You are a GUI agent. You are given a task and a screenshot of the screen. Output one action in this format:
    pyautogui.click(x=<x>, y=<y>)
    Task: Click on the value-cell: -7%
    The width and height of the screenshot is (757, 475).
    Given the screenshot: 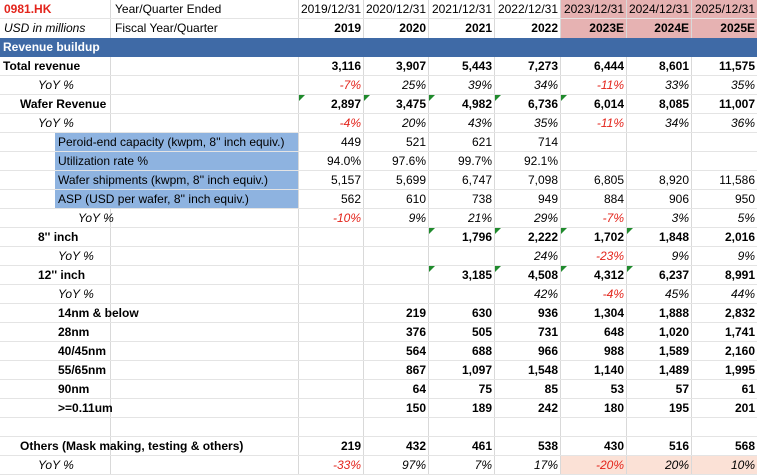 What is the action you would take?
    pyautogui.click(x=329, y=85)
    